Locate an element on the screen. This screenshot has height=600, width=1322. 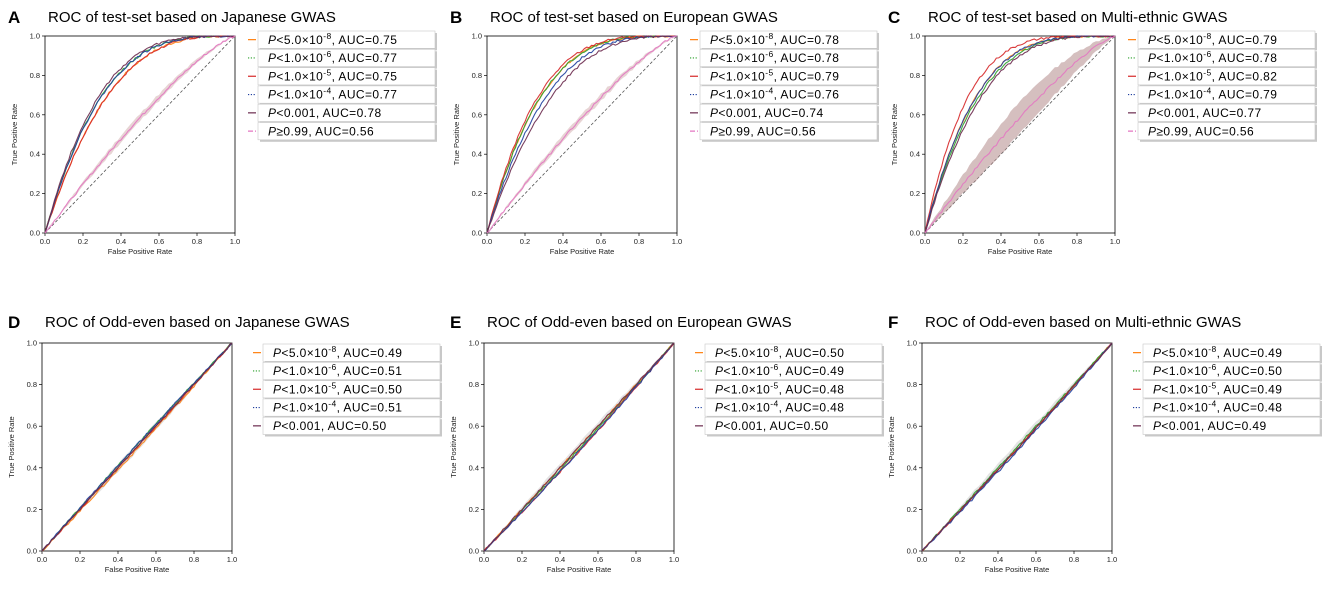
legend-label: P<1.0×10-5, AUC=0.50 is located at coordinates (337, 388).